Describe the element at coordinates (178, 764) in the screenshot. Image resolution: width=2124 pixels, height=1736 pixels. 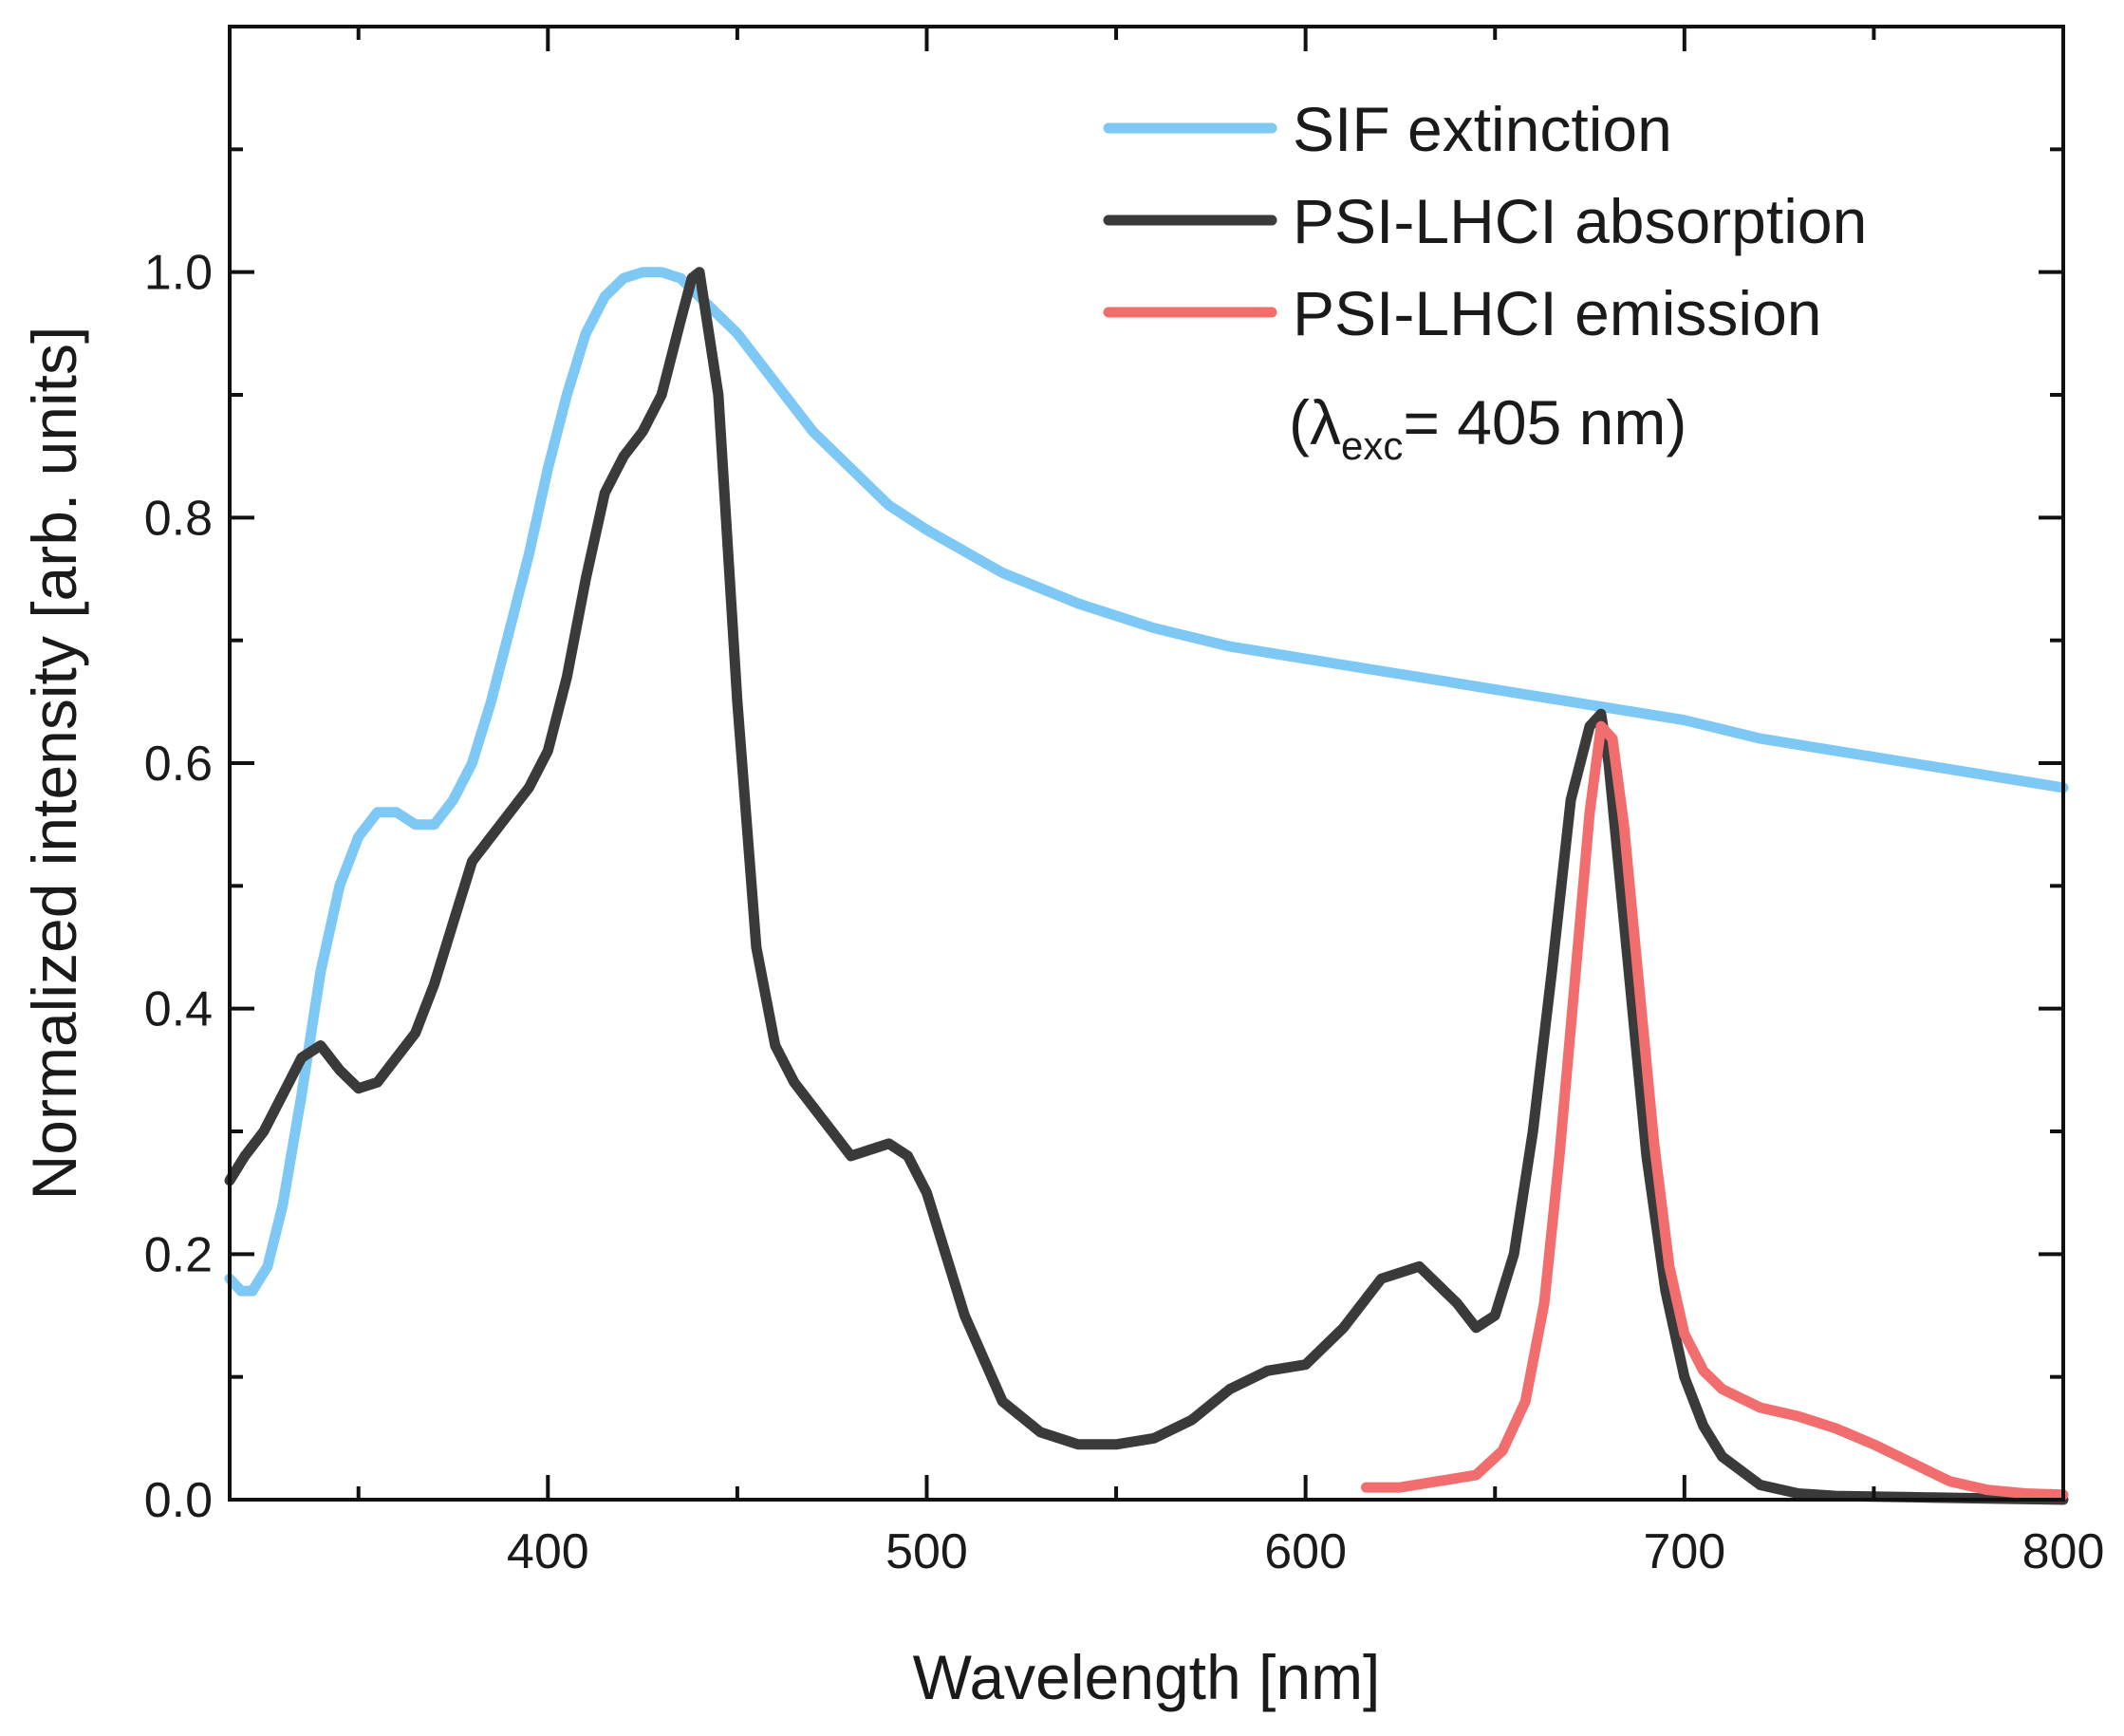
I see `y-tick-label: 0.6` at that location.